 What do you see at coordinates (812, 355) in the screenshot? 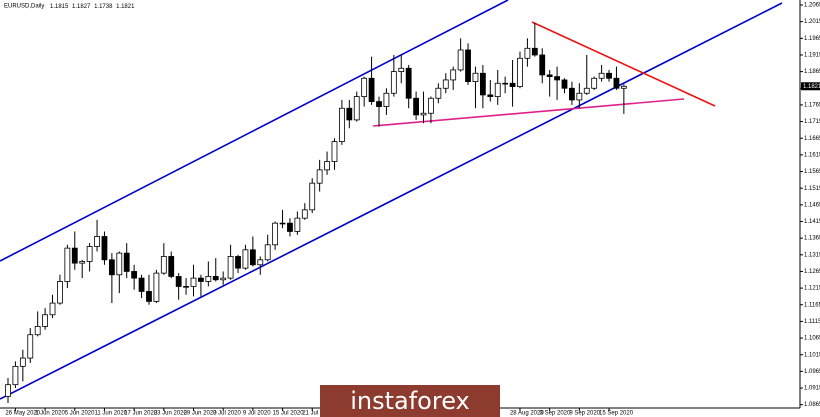
I see `y-tick-label: 1.1015` at bounding box center [812, 355].